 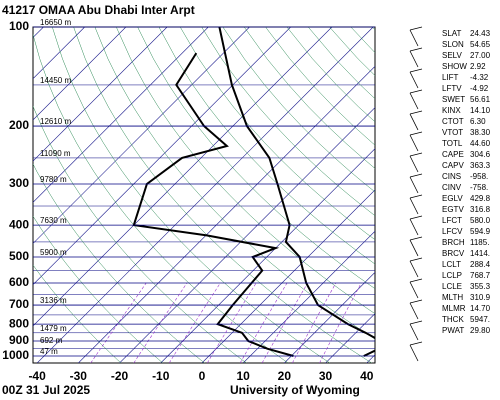 What do you see at coordinates (452, 132) in the screenshot?
I see `index-name: VTOT` at bounding box center [452, 132].